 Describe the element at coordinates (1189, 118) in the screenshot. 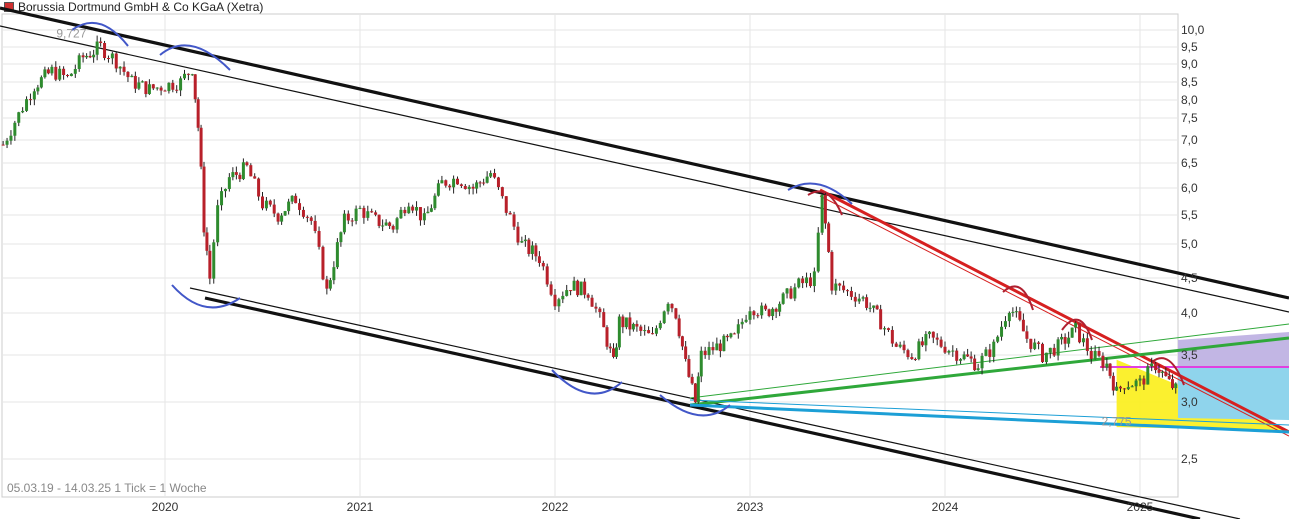

I see `y-tick-label: 7,5` at that location.